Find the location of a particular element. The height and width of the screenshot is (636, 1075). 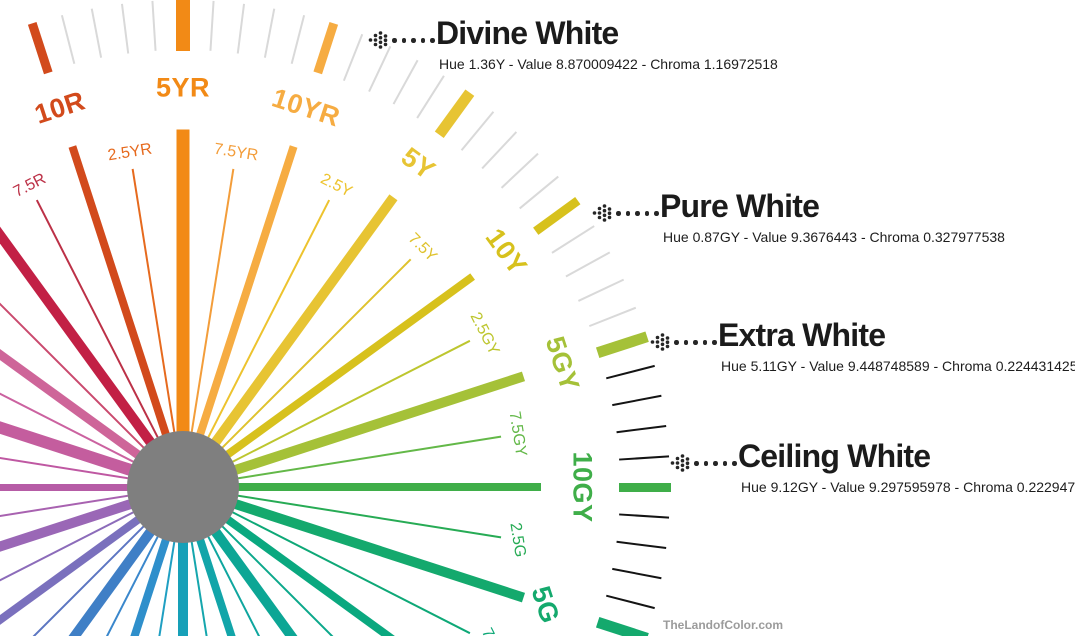

hue-label-2.5Y: 2.5Y is located at coordinates (337, 185).